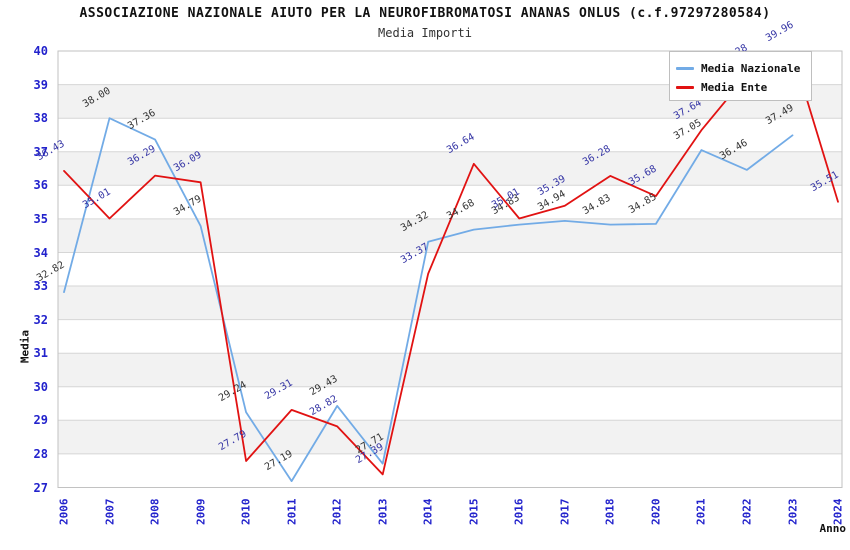 The height and width of the screenshot is (550, 850). Describe the element at coordinates (685, 68) in the screenshot. I see `legend-swatch-blue-line` at that location.